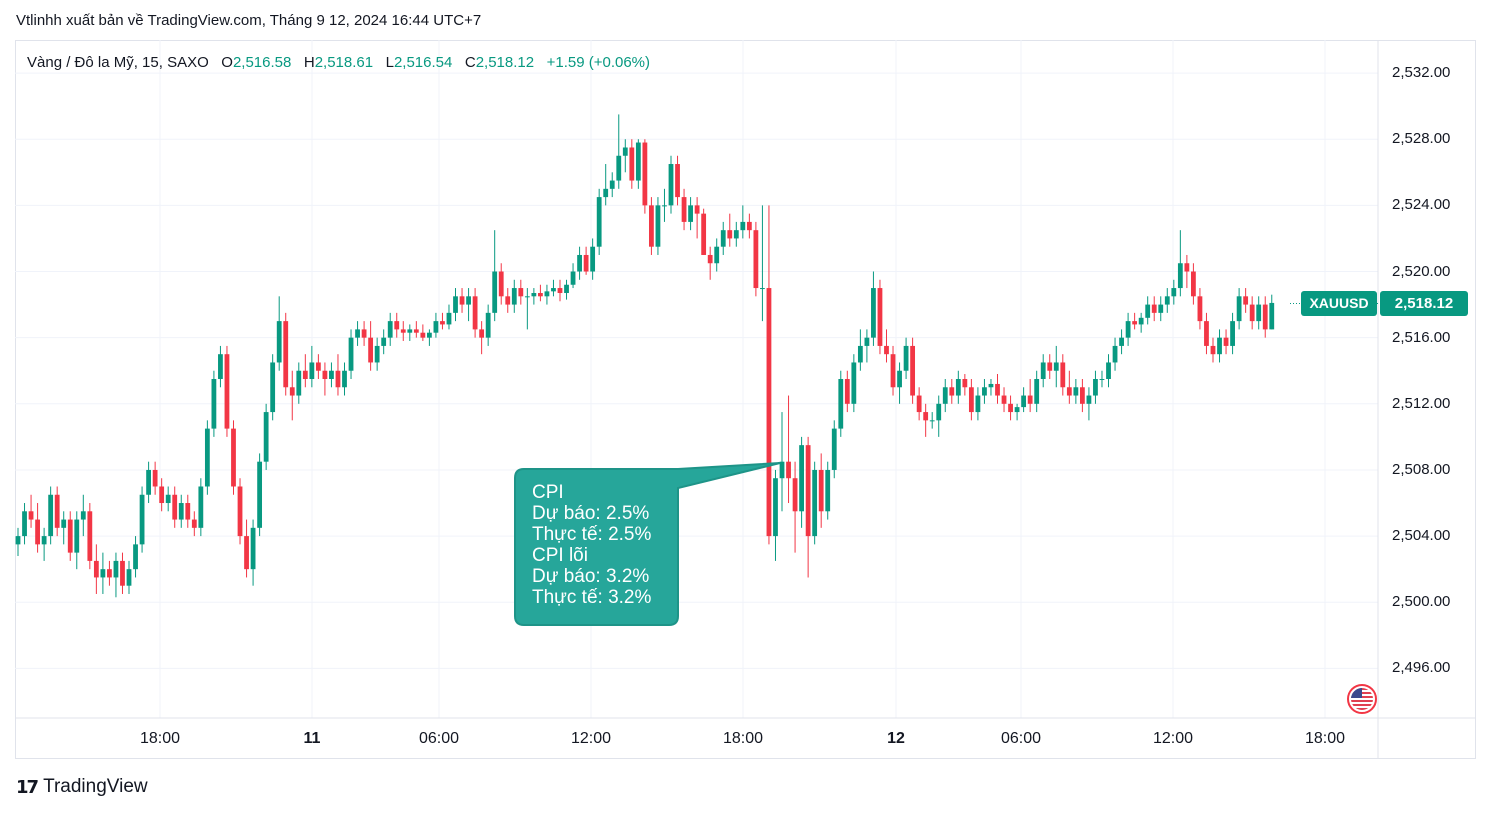 This screenshot has width=1491, height=813. What do you see at coordinates (1362, 699) in the screenshot?
I see `us-flag-icon` at bounding box center [1362, 699].